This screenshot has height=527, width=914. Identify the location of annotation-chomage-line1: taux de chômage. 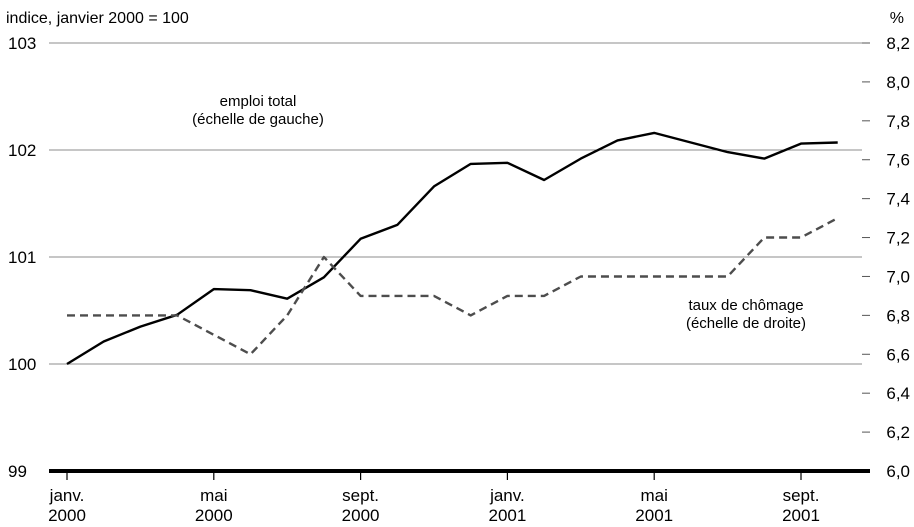
(745, 305).